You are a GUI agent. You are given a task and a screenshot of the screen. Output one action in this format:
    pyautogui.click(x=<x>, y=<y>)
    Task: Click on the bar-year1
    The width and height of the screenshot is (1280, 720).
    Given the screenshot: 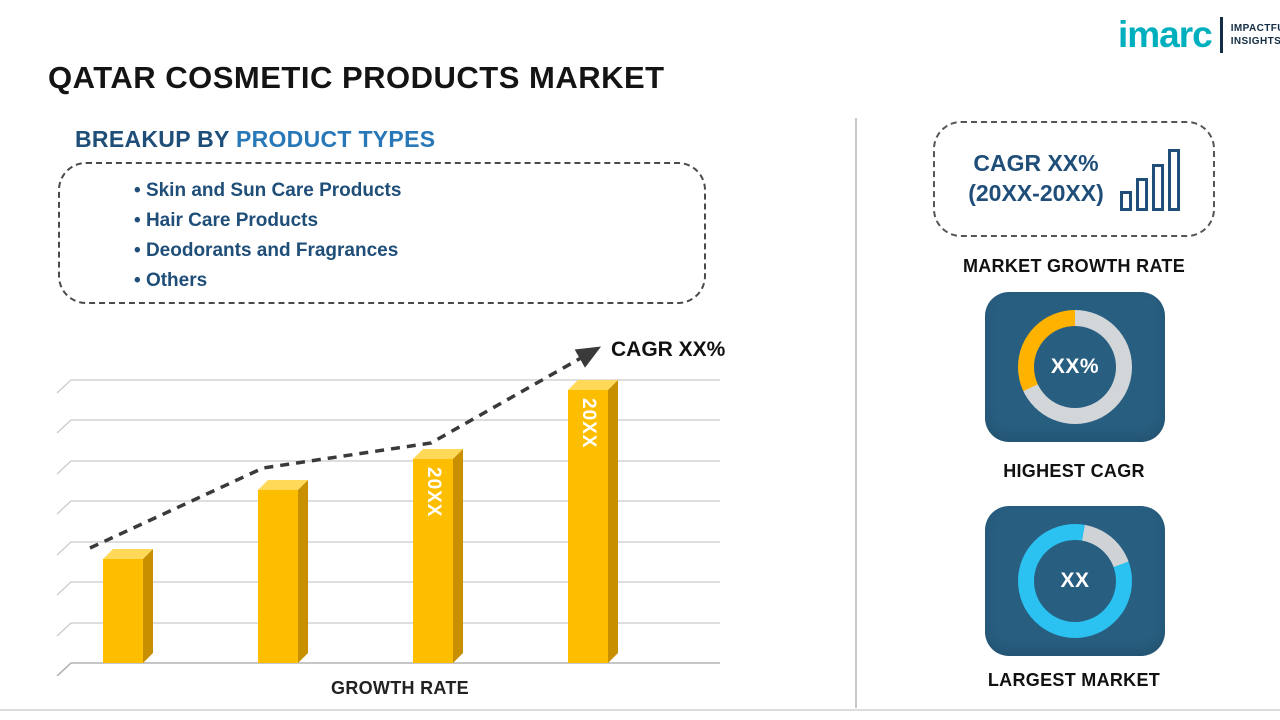 What is the action you would take?
    pyautogui.click(x=123, y=611)
    